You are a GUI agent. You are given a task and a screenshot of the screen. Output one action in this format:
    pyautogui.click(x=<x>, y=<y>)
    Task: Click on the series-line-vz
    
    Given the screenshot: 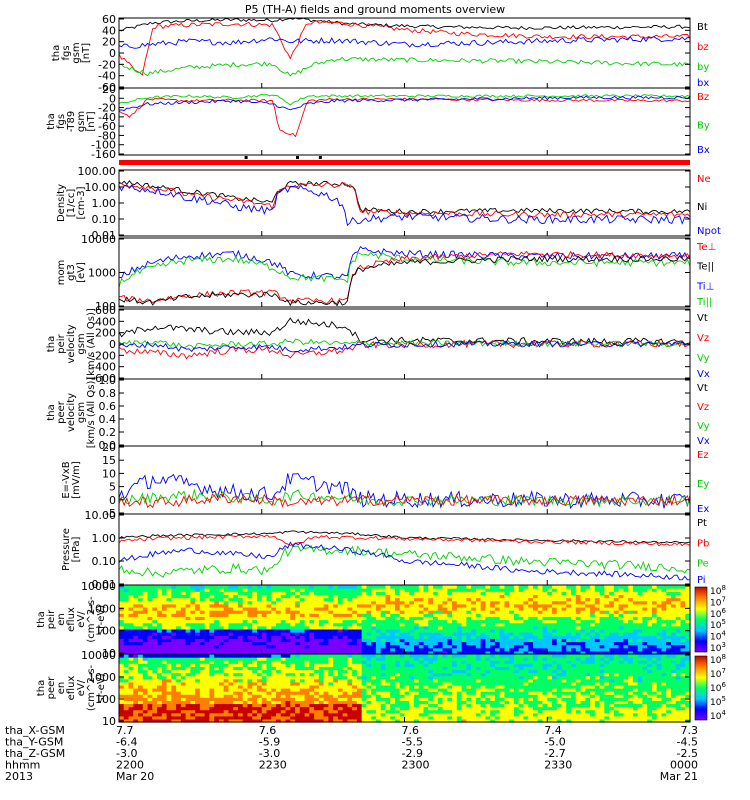 What is the action you would take?
    pyautogui.click(x=404, y=349)
    